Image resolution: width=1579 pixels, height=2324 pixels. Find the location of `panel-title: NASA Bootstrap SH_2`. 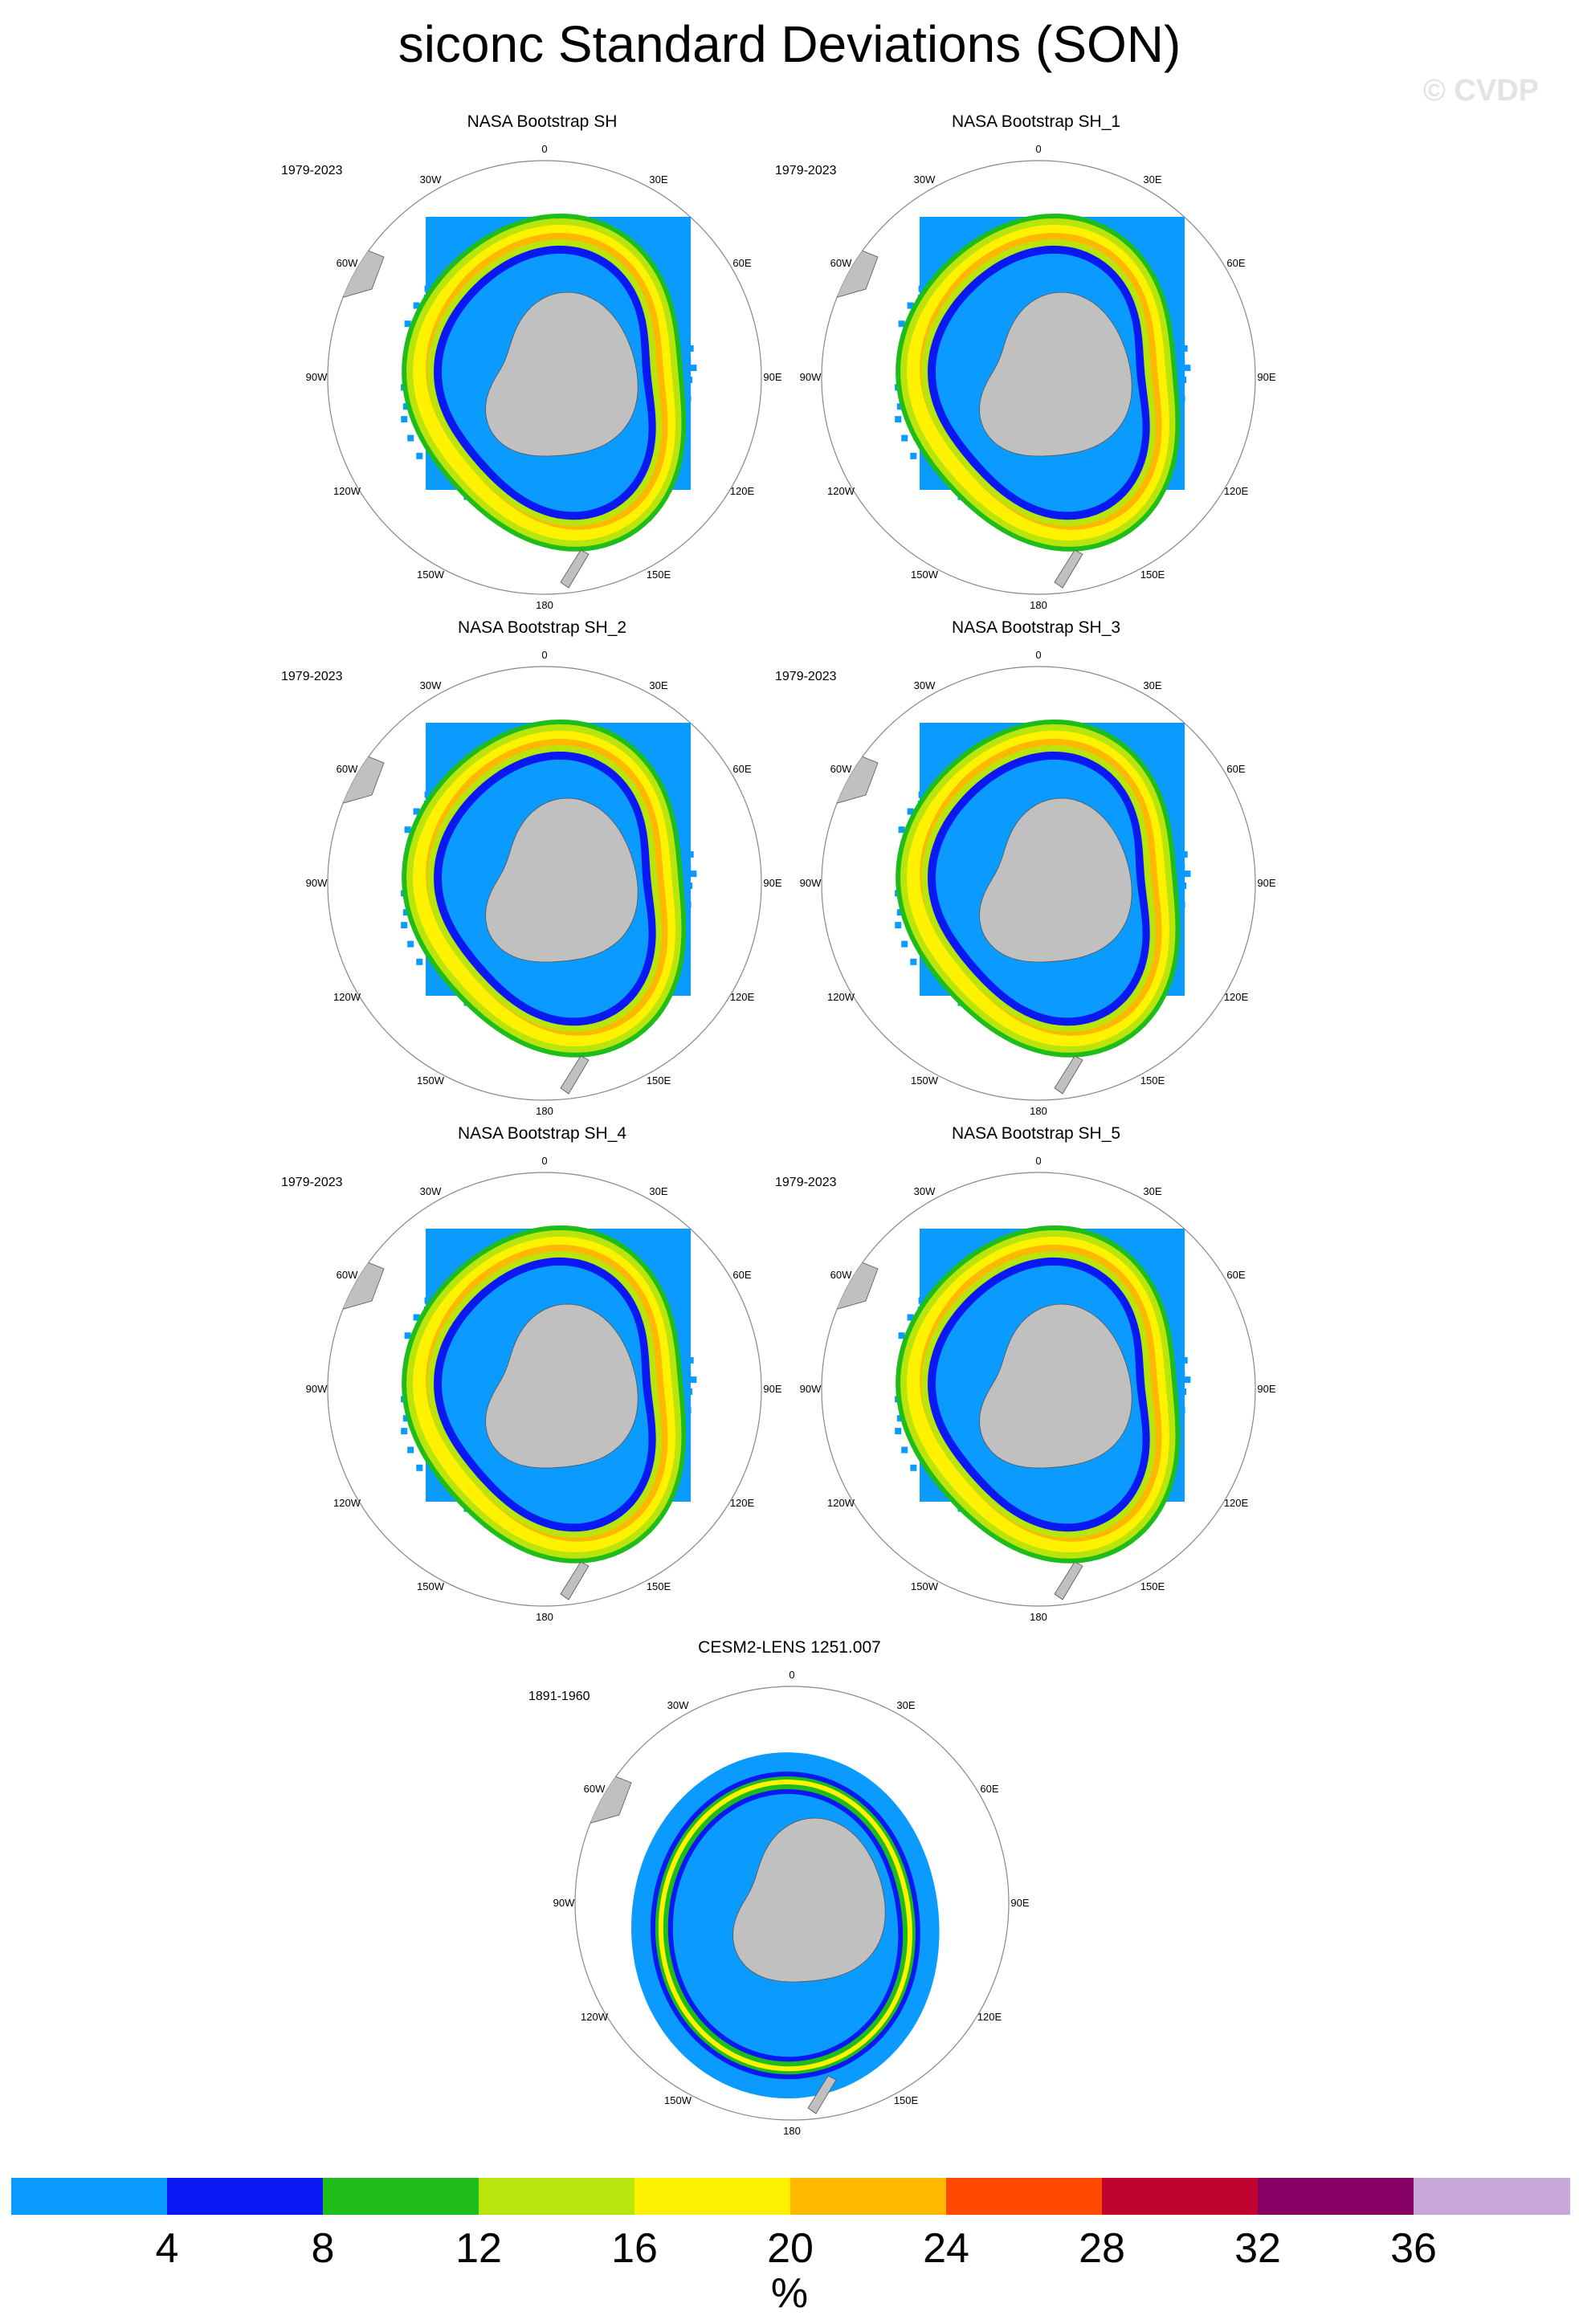

panel-title: NASA Bootstrap SH_2 is located at coordinates (542, 628).